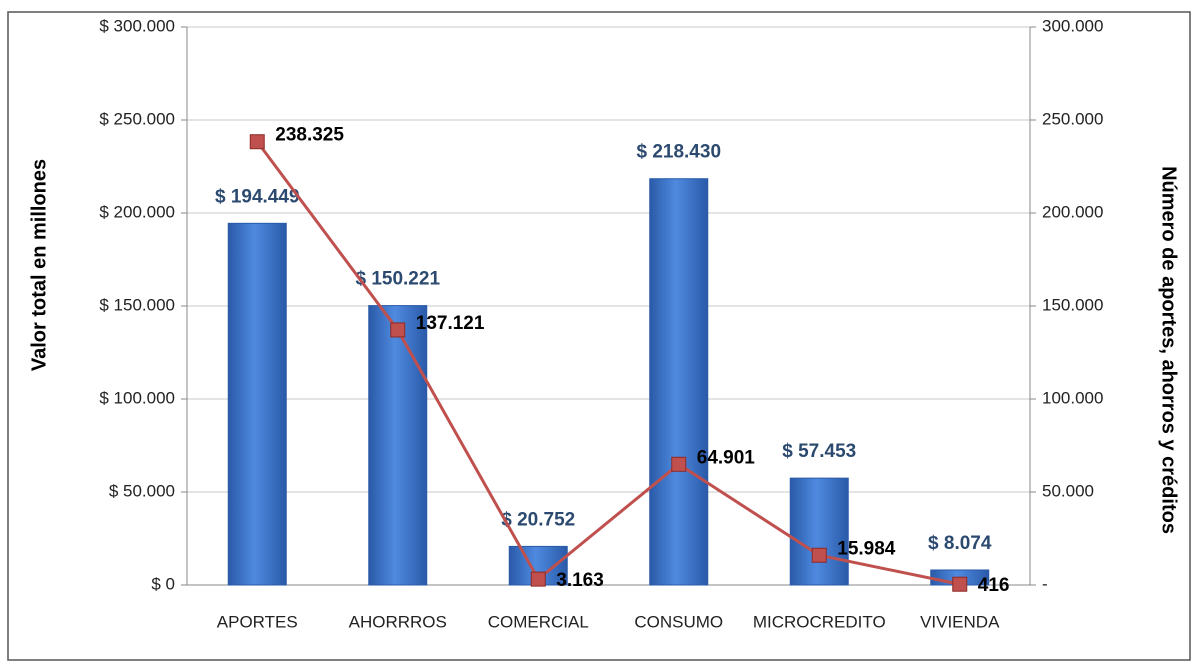  I want to click on y-tick-label: $ 250.000, so click(137, 118).